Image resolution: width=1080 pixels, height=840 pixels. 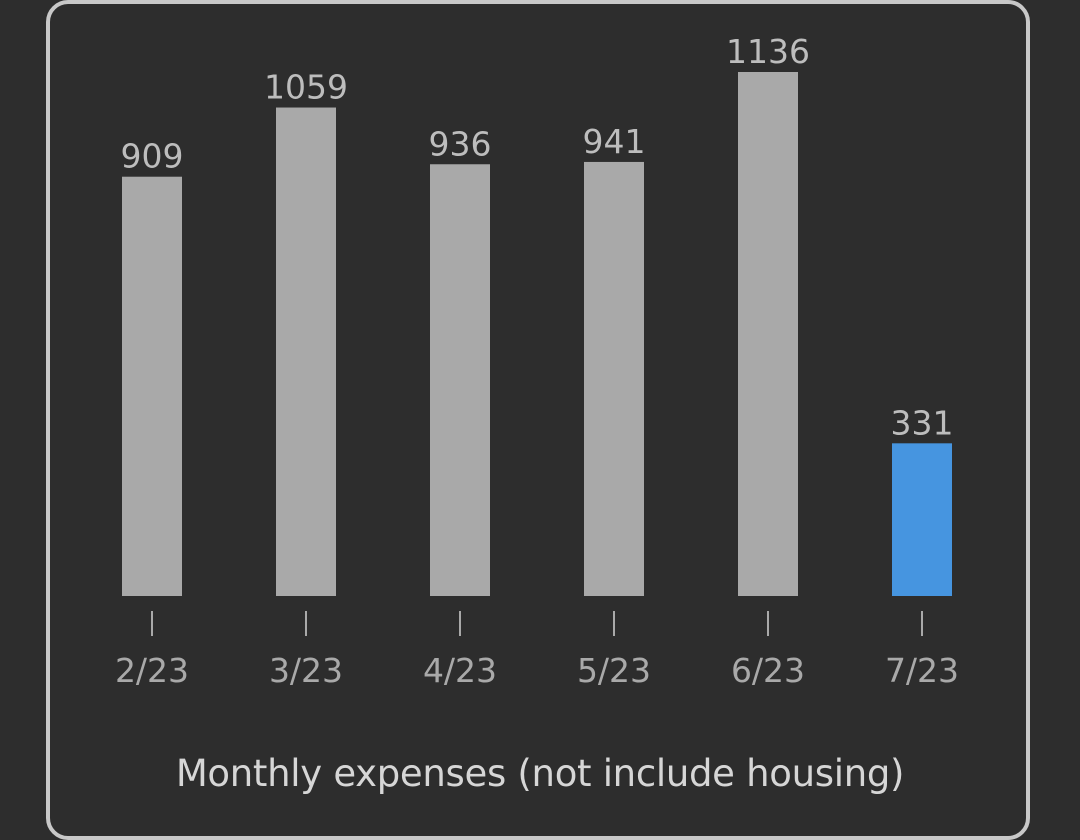 What do you see at coordinates (922, 670) in the screenshot?
I see `x-tick-label: 7/23` at bounding box center [922, 670].